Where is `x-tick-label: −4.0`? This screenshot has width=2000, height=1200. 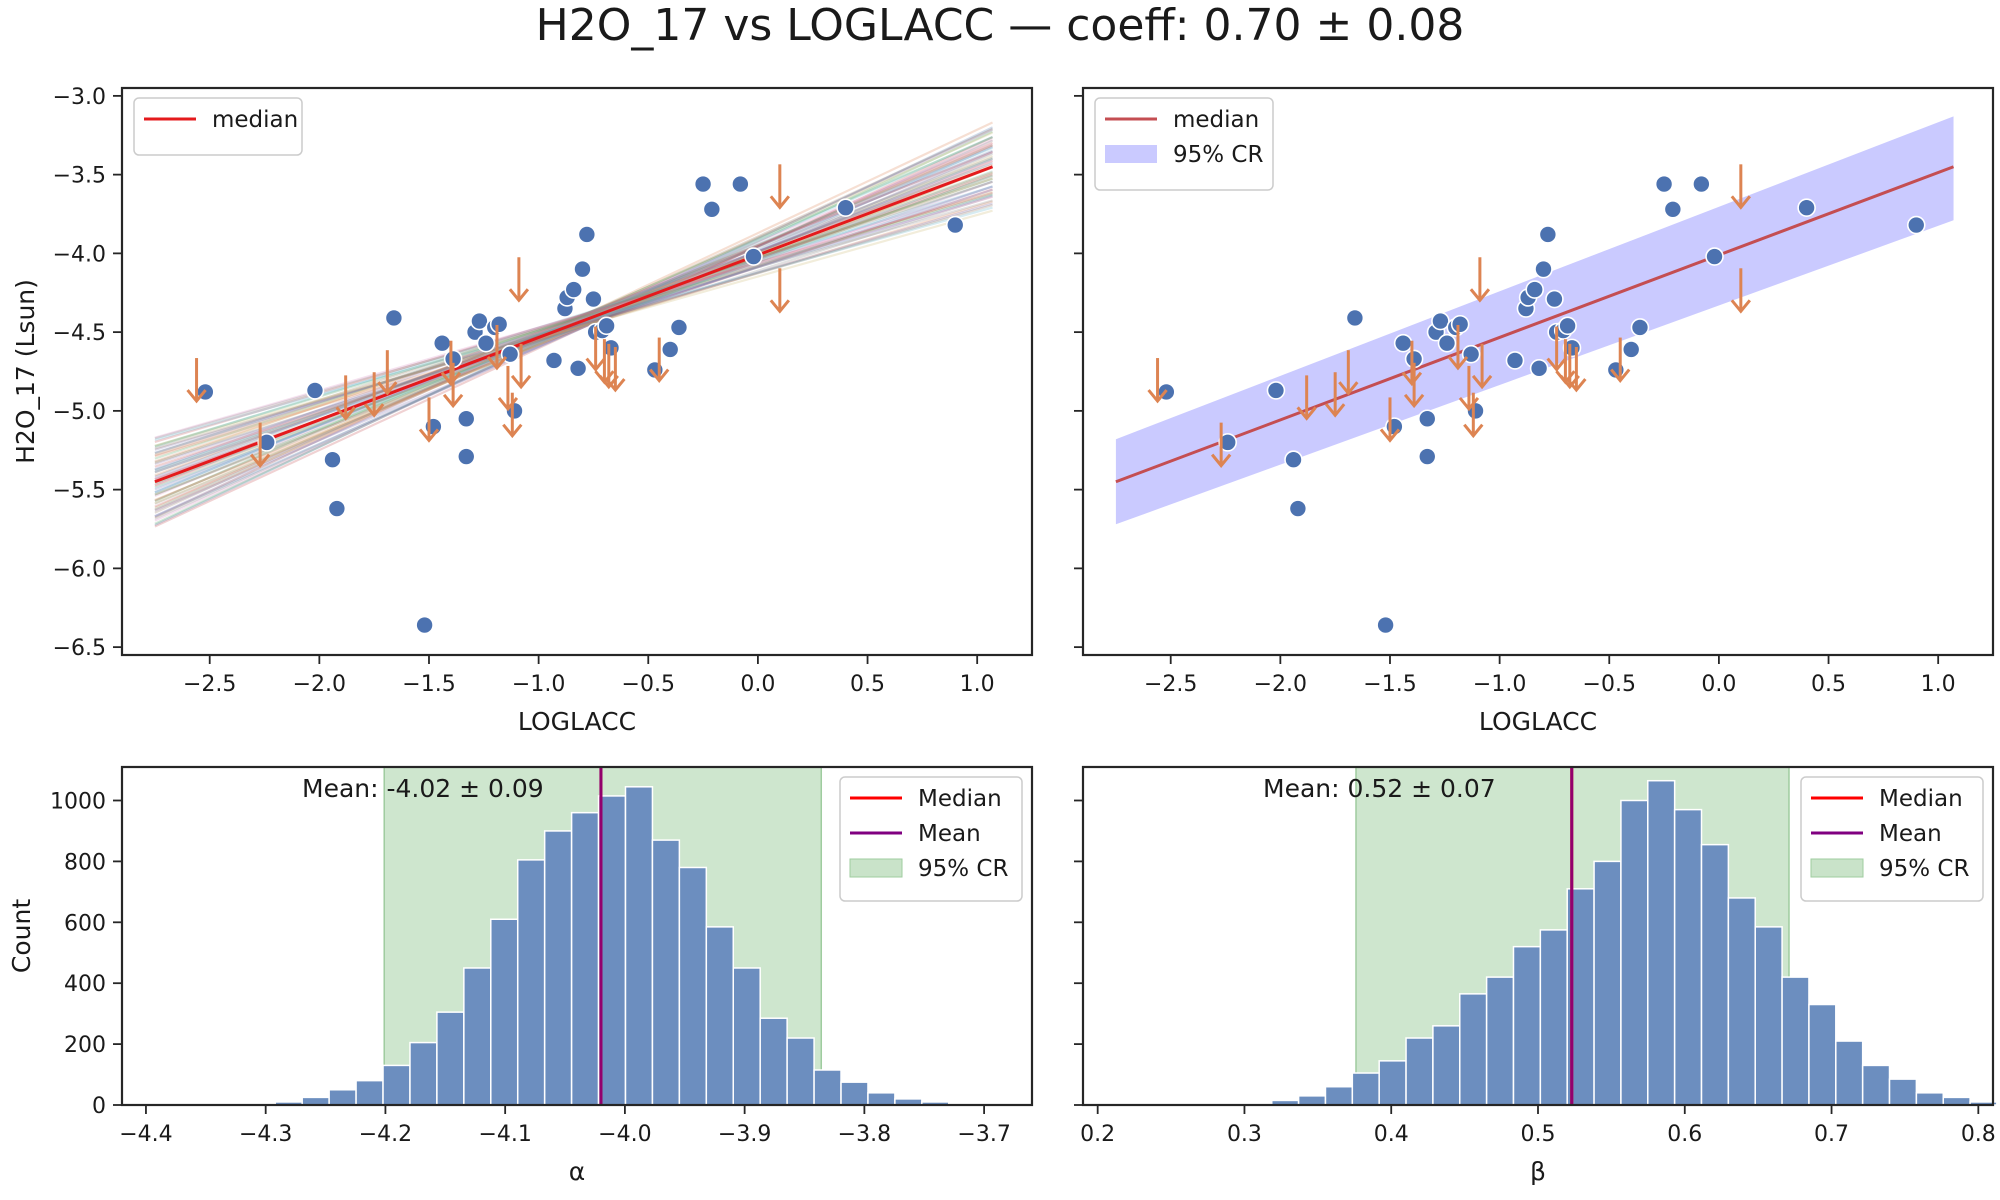 x-tick-label: −4.0 is located at coordinates (624, 1134).